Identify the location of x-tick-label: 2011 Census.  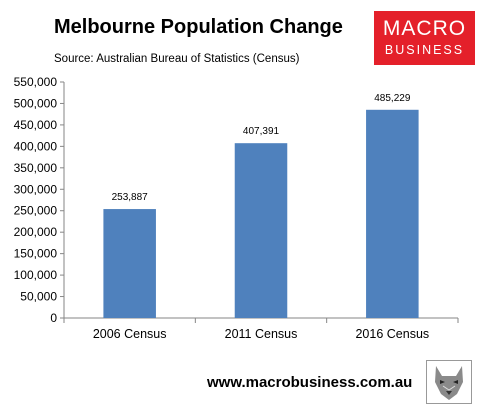
(261, 334).